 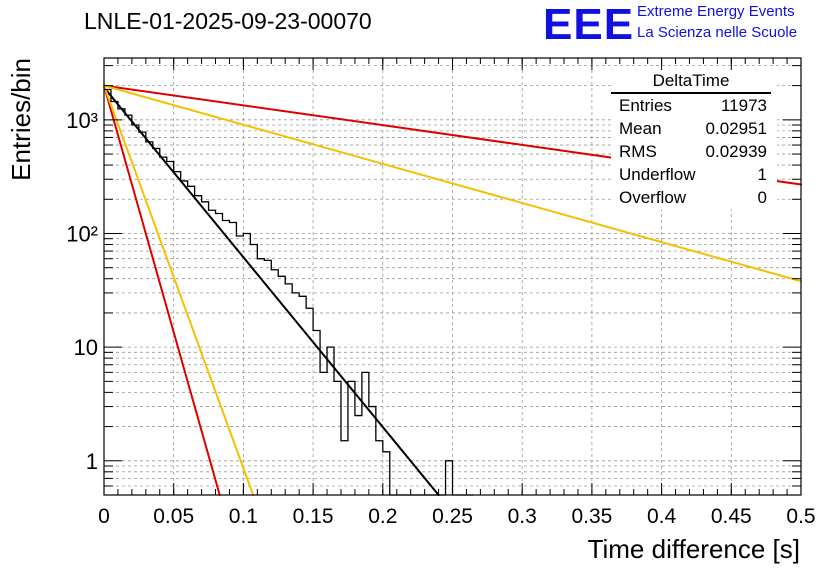 What do you see at coordinates (731, 516) in the screenshot?
I see `x-tick-label: 0.45` at bounding box center [731, 516].